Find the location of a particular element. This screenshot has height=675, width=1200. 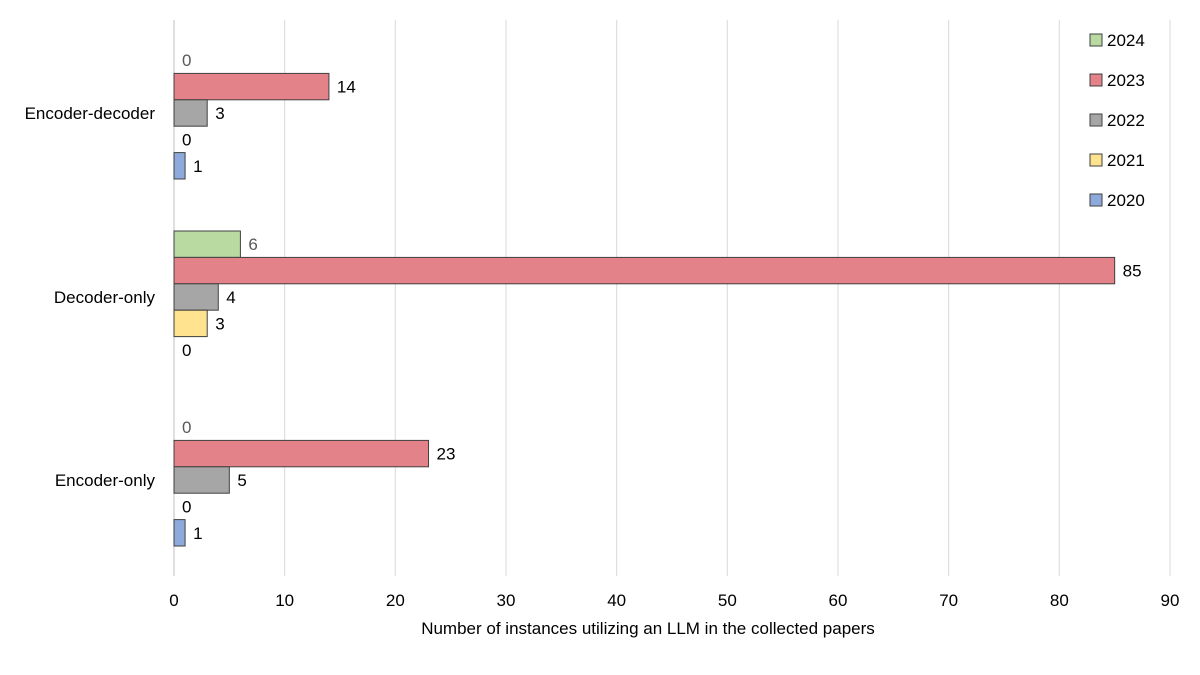

x-tick-label: 70 is located at coordinates (948, 600).